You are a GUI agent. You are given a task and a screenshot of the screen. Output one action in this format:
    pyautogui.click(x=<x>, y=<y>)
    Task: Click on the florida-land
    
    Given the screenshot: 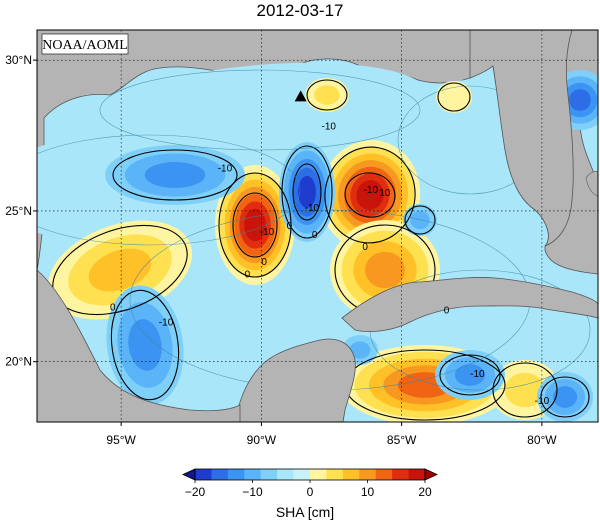 What is the action you would take?
    pyautogui.click(x=521, y=138)
    